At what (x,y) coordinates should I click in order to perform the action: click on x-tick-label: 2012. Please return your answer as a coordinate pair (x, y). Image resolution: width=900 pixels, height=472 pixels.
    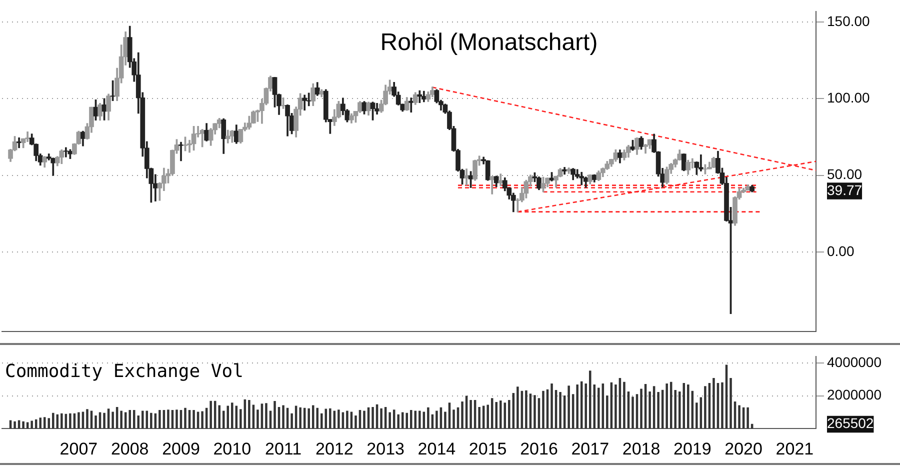
    Looking at the image, I should click on (335, 448).